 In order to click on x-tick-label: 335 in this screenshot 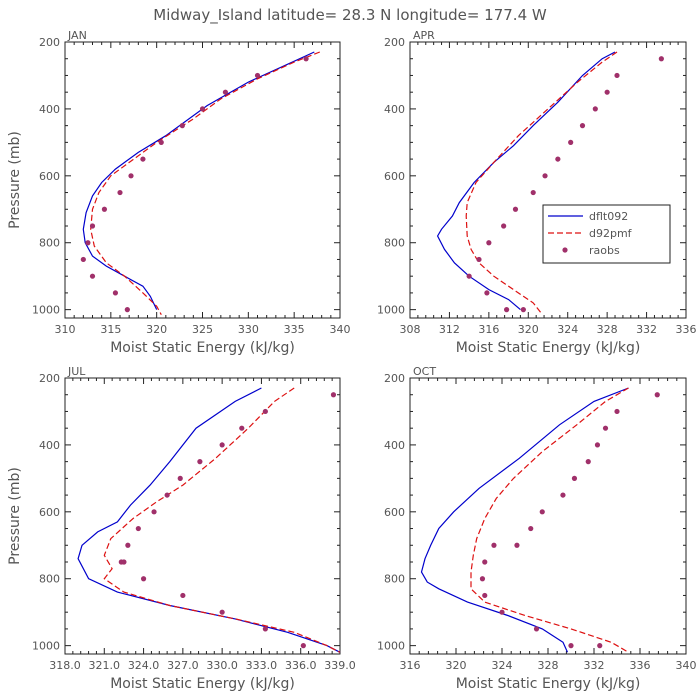, I will do `click(294, 329)`.